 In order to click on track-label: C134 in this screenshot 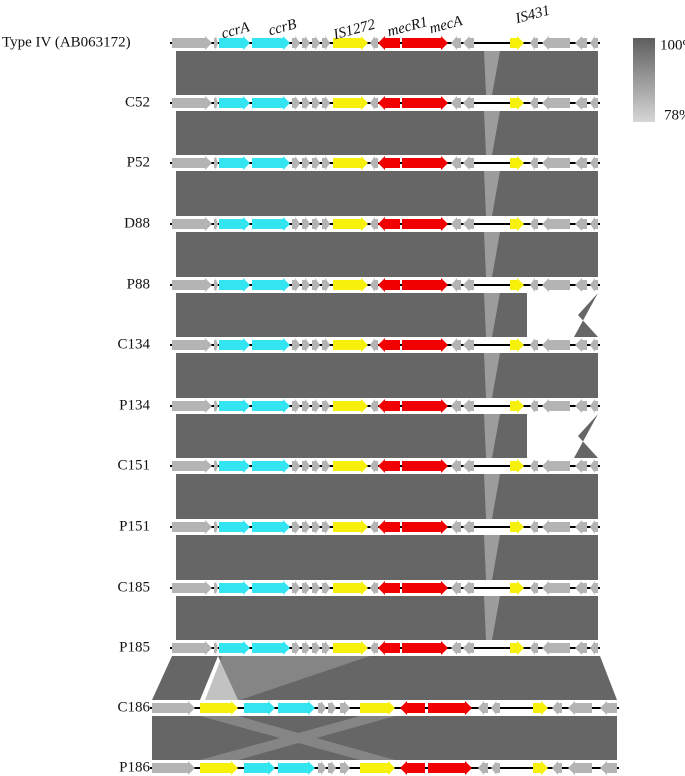, I will do `click(133, 344)`.